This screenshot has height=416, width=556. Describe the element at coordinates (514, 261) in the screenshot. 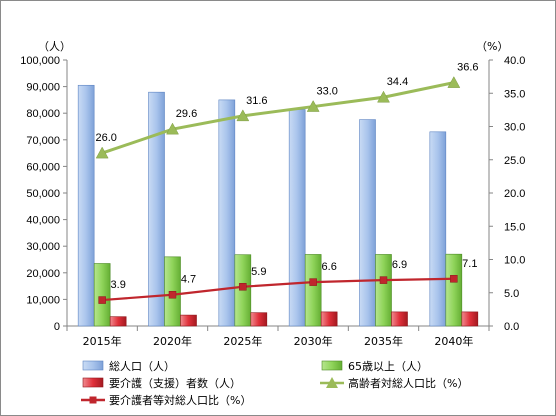

I see `right-axis-tick-label: 10.0` at that location.